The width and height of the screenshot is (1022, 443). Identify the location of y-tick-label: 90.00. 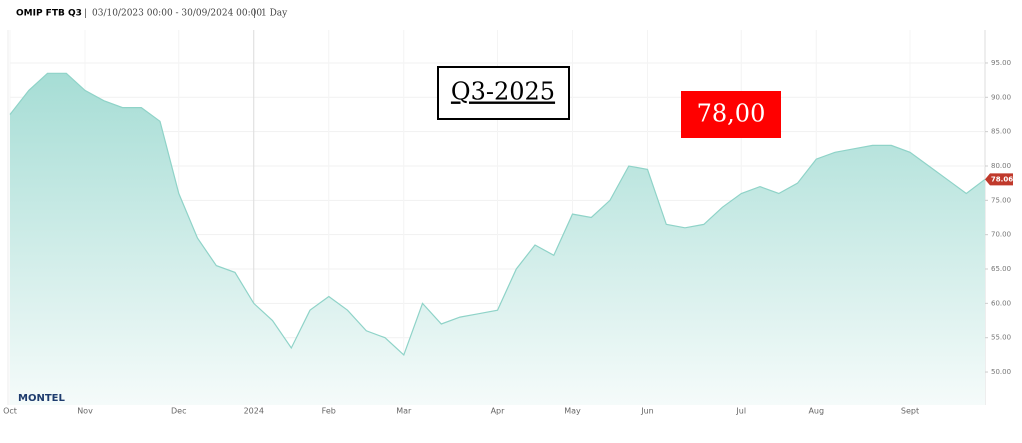
(1001, 97).